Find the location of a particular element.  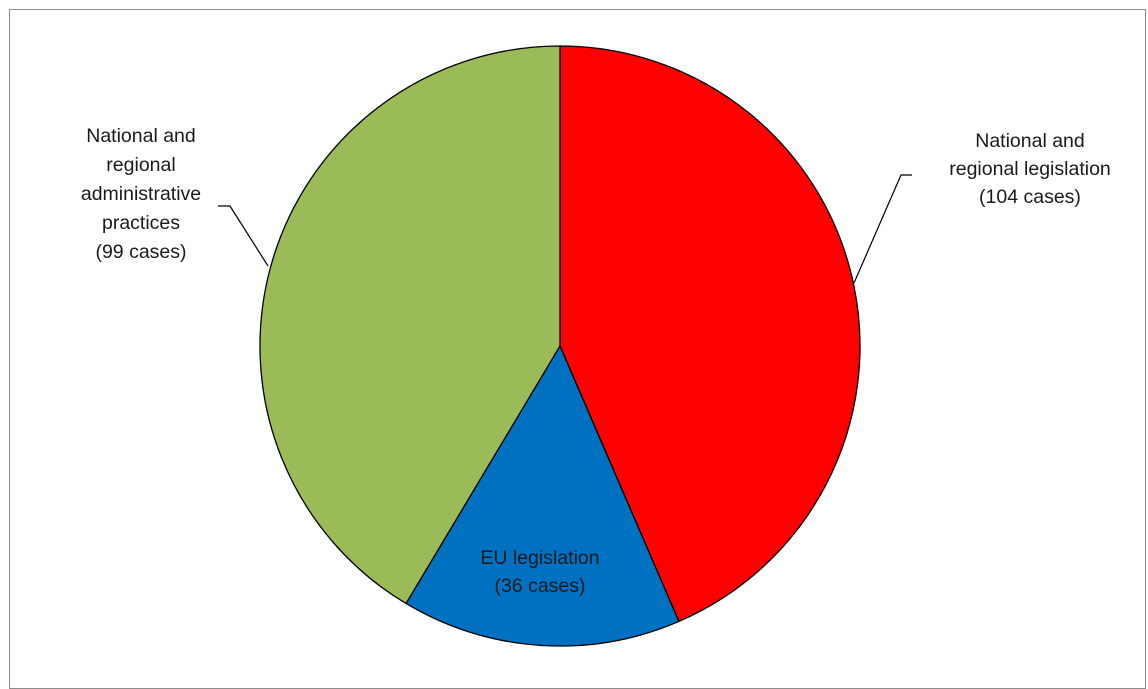

slice-label-1-line-0: EU legislation is located at coordinates (539, 558).